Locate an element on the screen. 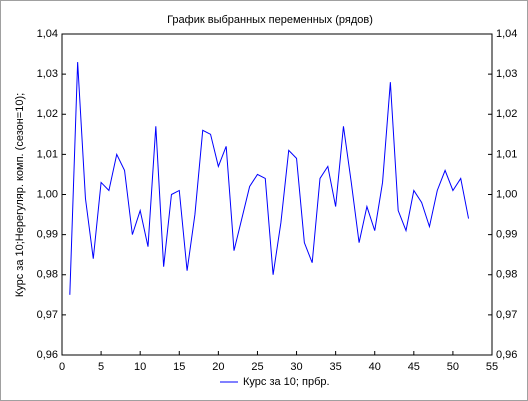 The width and height of the screenshot is (528, 401). y-tick-label: 1,00 is located at coordinates (47, 194).